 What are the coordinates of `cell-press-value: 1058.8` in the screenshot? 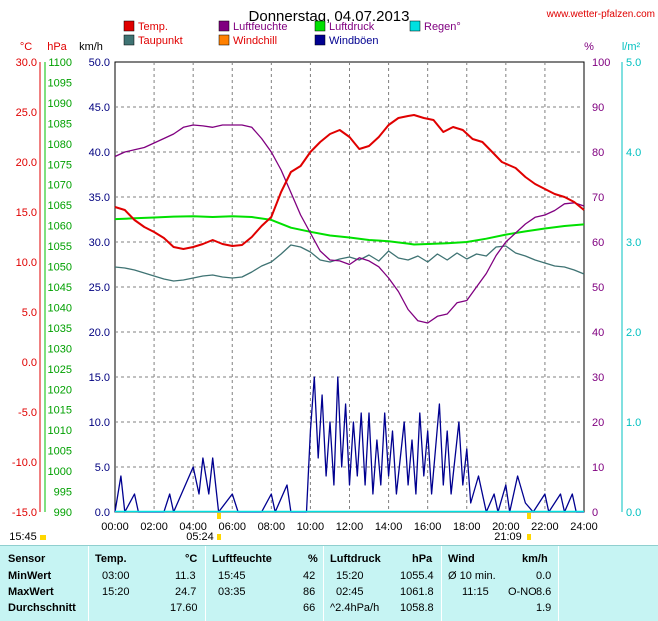 It's located at (417, 608).